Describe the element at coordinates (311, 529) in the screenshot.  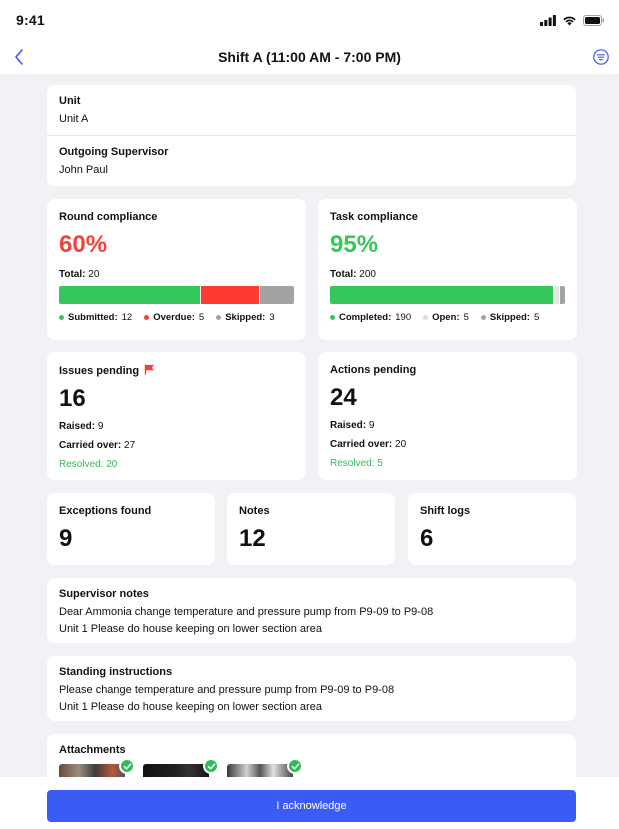
I see `notes-card: Notes 12` at that location.